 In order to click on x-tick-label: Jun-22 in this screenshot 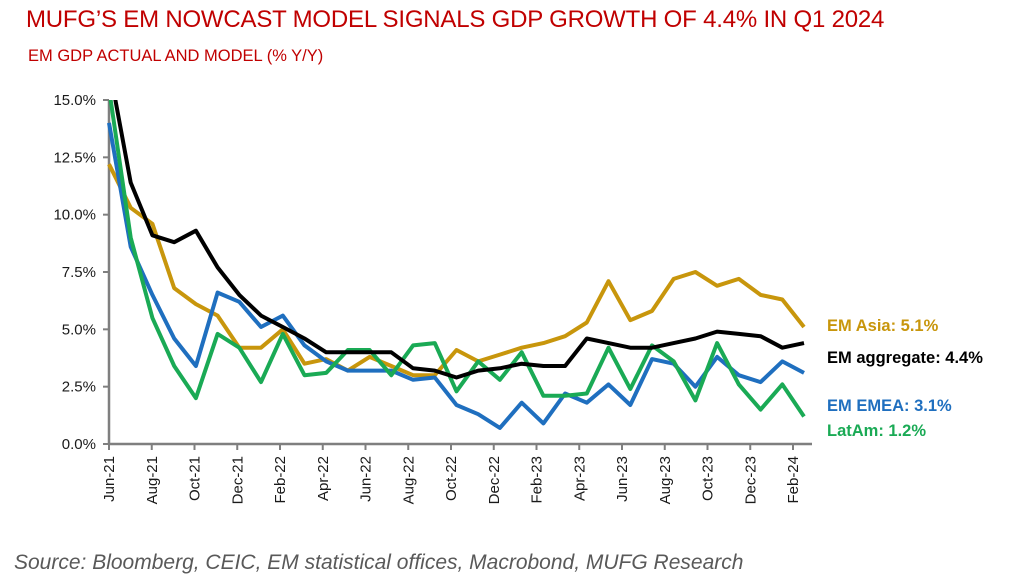, I will do `click(366, 479)`.